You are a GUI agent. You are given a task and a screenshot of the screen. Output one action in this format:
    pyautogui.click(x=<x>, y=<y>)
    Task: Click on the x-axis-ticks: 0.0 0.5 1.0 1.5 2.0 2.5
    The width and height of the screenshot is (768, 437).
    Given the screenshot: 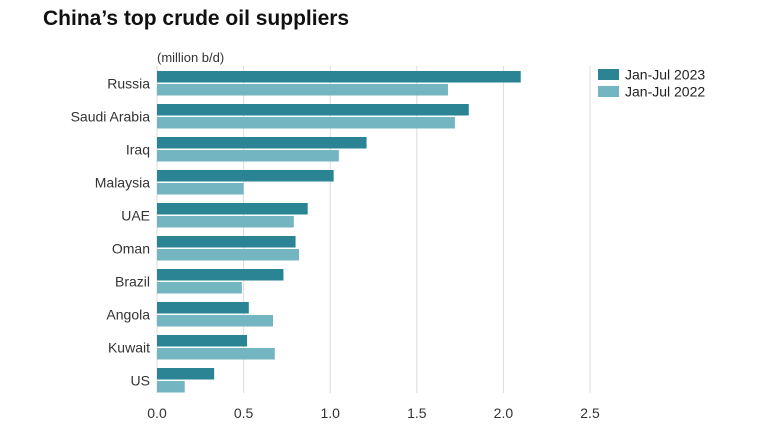 What is the action you would take?
    pyautogui.click(x=373, y=413)
    